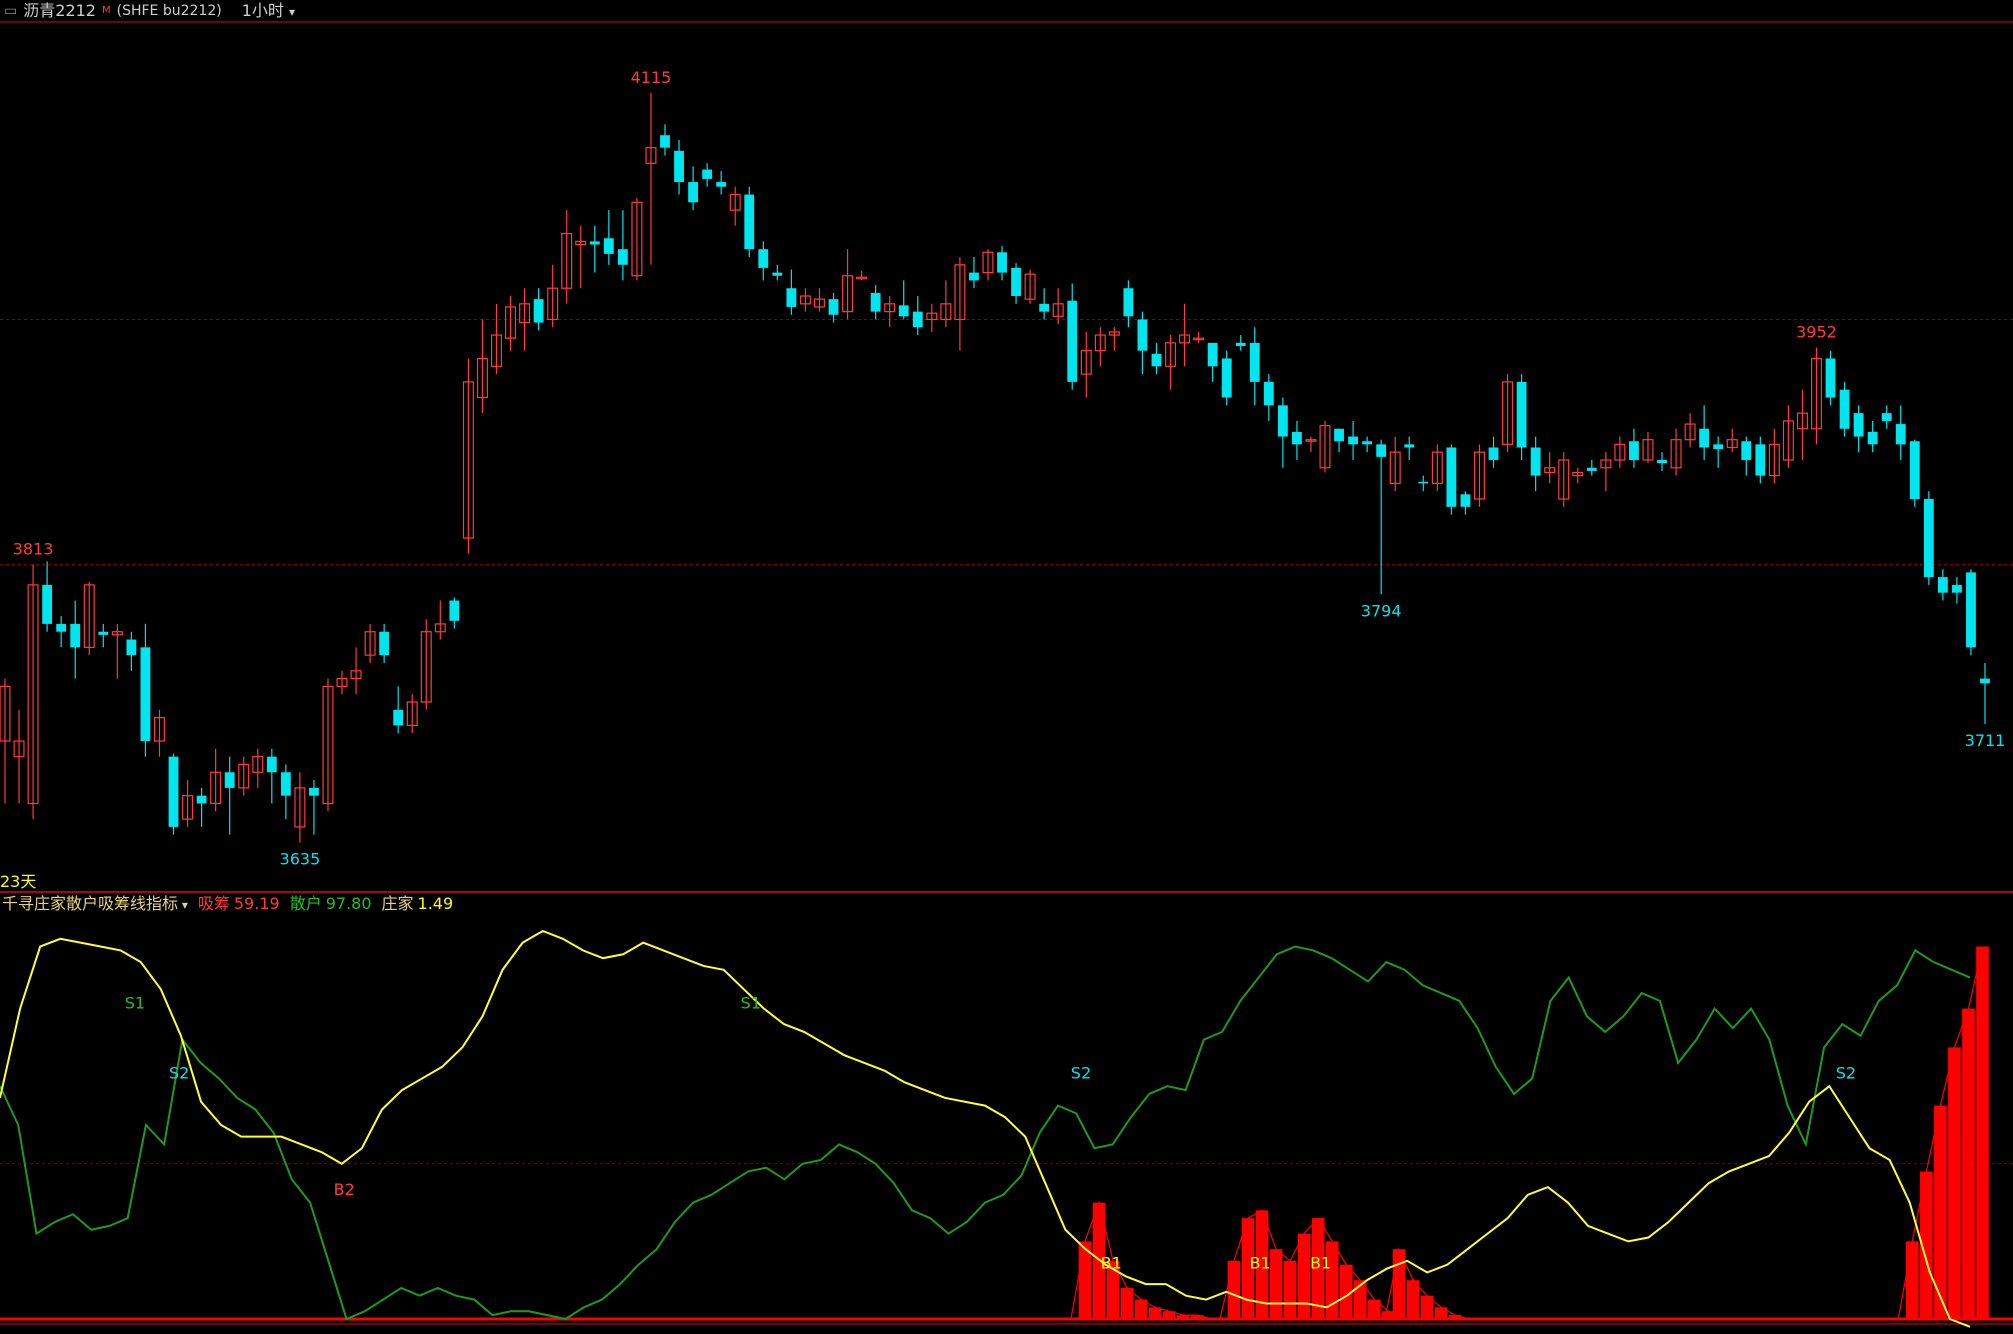 This screenshot has width=2013, height=1334. I want to click on menu-icon: ▭, so click(11, 11).